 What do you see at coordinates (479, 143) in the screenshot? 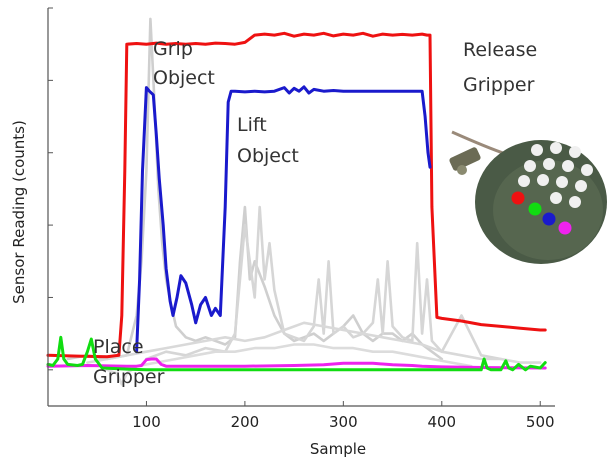
I see `board-cable` at bounding box center [479, 143].